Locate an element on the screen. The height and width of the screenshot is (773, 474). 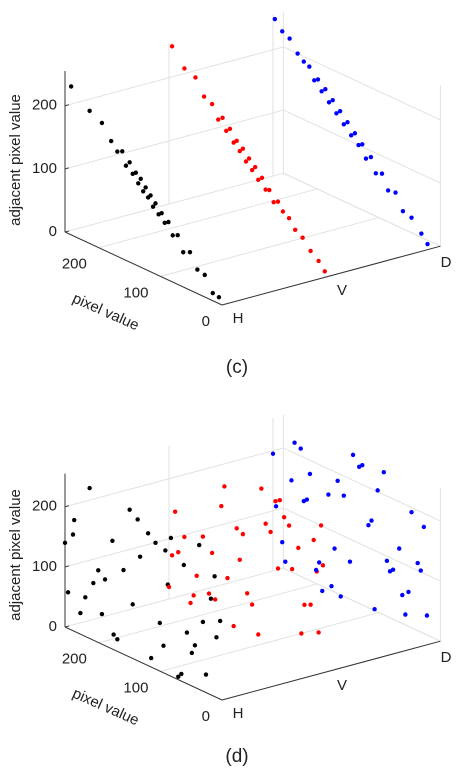
x-tick-label: 0 is located at coordinates (206, 716).